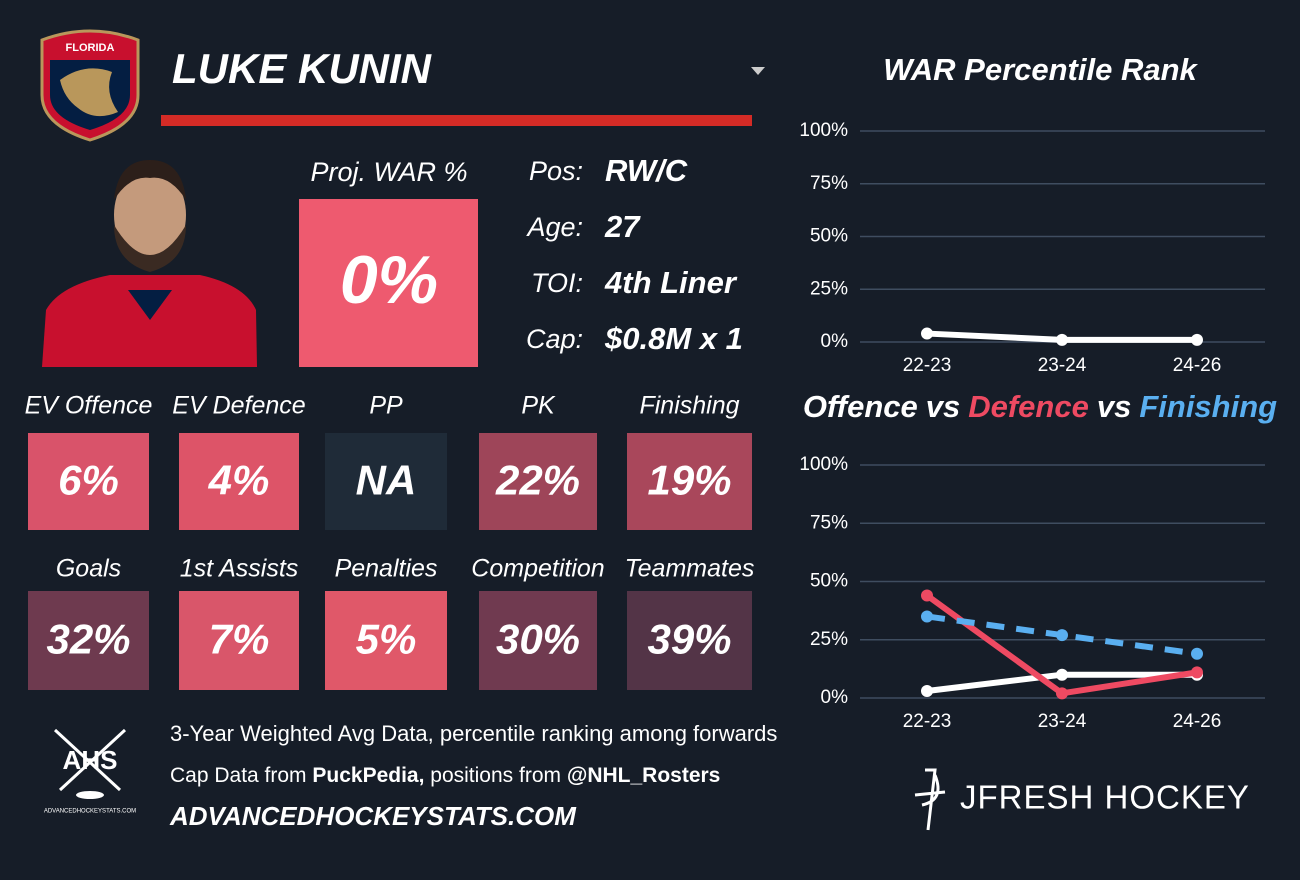 The height and width of the screenshot is (880, 1300). I want to click on tile-value: 6%, so click(88, 480).